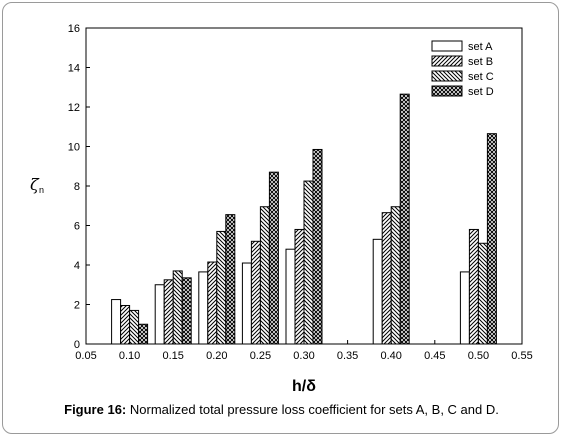 The height and width of the screenshot is (438, 563). I want to click on legend-label: set C, so click(481, 77).